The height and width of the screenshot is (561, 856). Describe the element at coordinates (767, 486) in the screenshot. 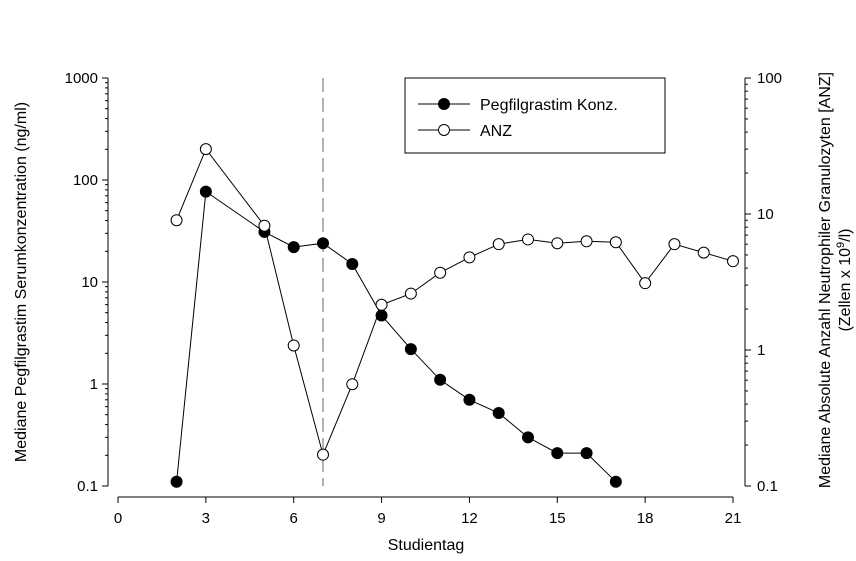

I see `y-right-tick-label: 0.1` at that location.